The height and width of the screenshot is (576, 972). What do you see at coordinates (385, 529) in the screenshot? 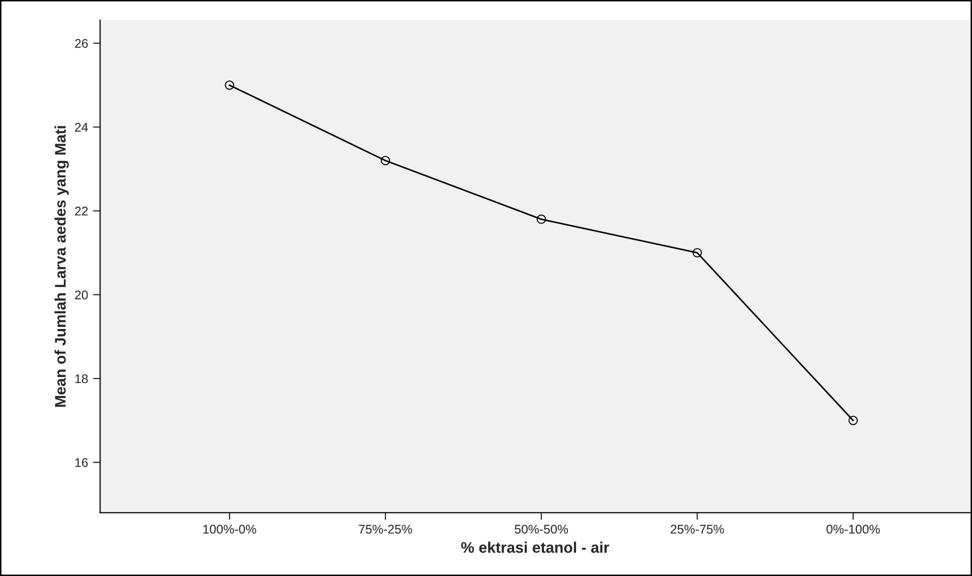
I see `x-tick-label: 75%-25%` at bounding box center [385, 529].